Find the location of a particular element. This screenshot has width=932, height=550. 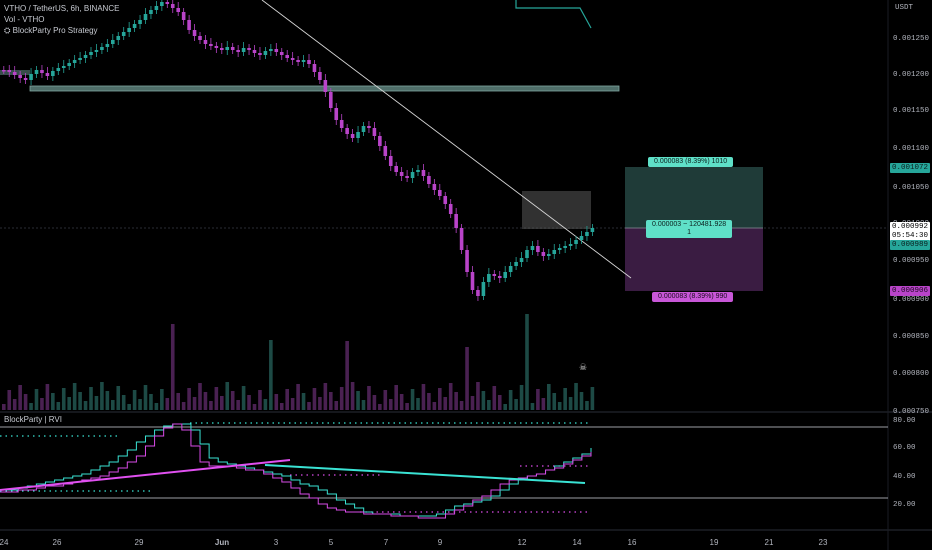

volume-legend: Vol - VTHO is located at coordinates (24, 19).